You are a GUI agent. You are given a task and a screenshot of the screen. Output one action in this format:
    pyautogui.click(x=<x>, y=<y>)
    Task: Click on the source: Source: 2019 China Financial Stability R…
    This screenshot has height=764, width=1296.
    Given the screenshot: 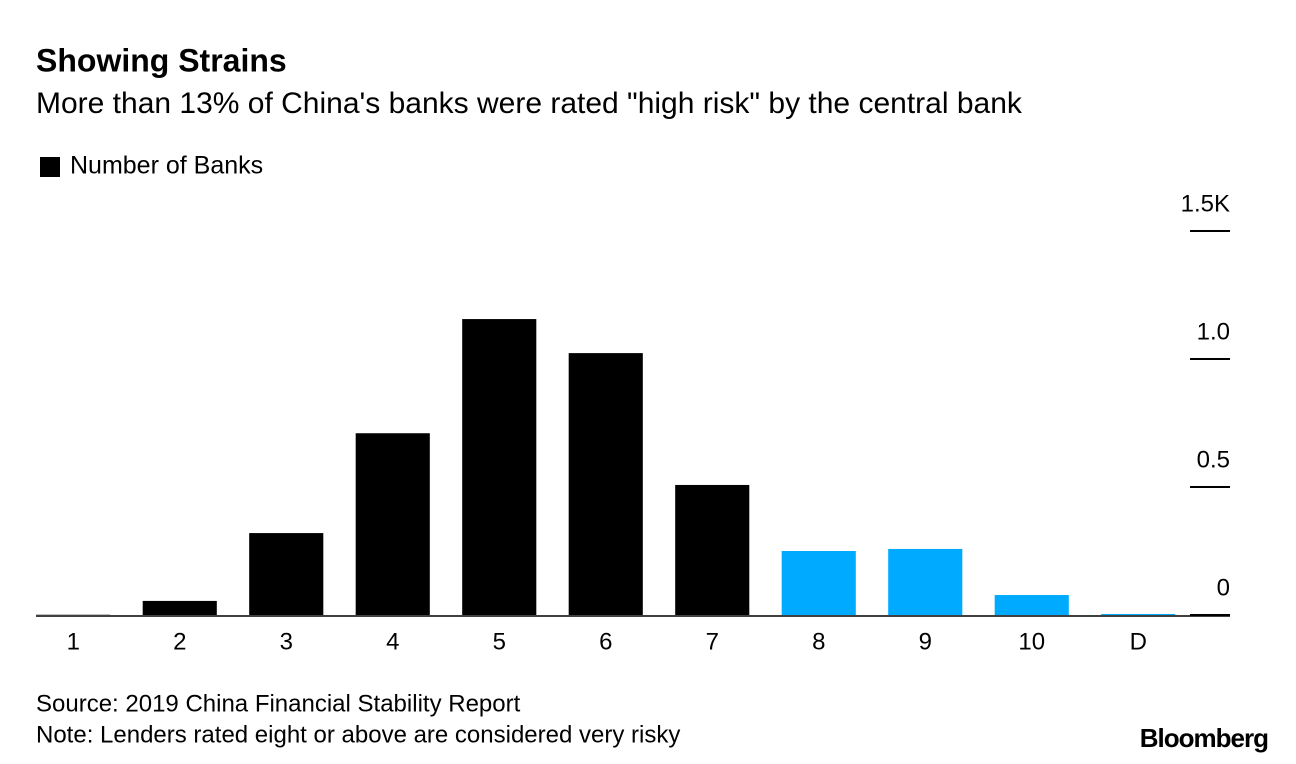 What is the action you would take?
    pyautogui.click(x=278, y=703)
    